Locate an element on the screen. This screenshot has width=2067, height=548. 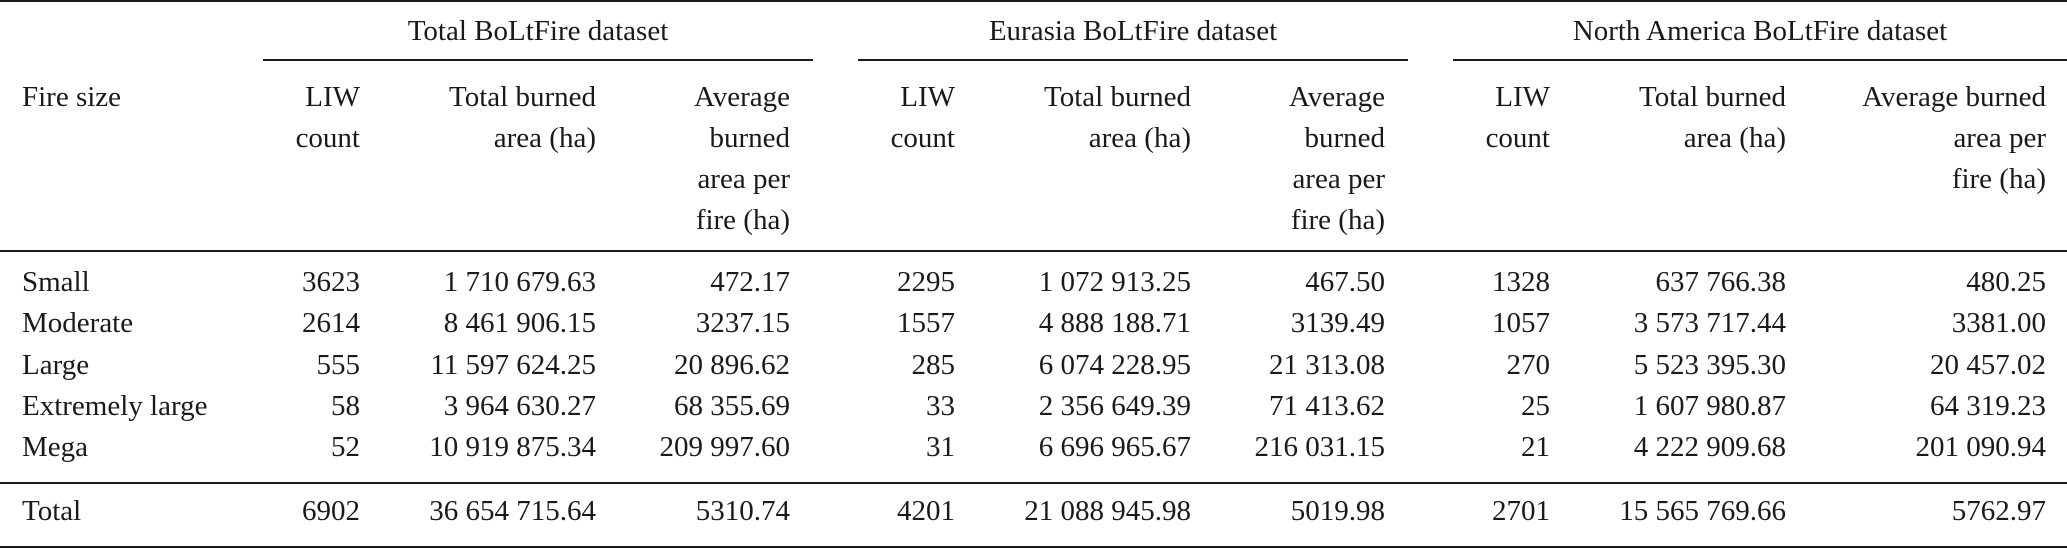
table-cell: 285 is located at coordinates (933, 365).